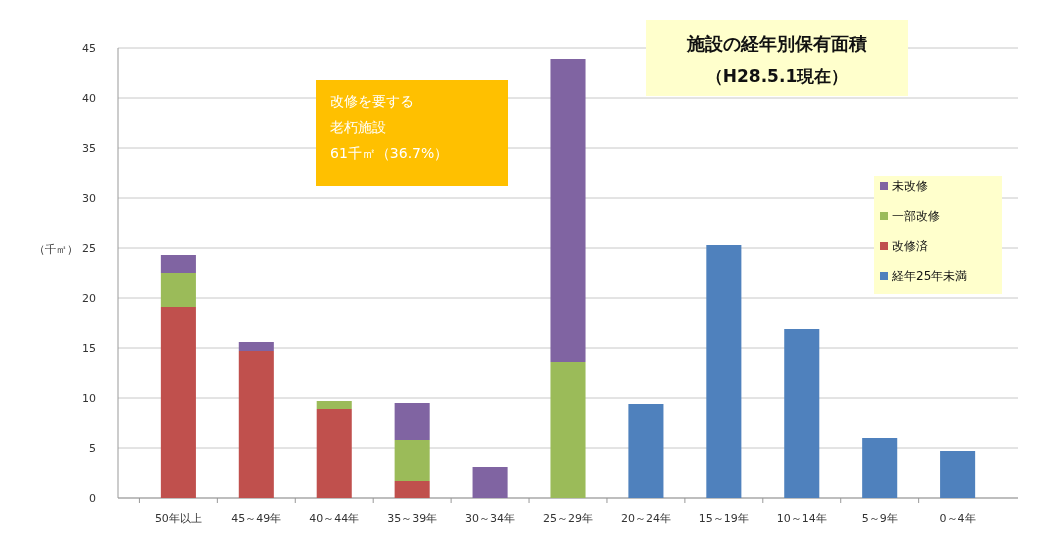 The image size is (1056, 539). Describe the element at coordinates (358, 127) in the screenshot. I see `annotation: 老朽施設` at that location.